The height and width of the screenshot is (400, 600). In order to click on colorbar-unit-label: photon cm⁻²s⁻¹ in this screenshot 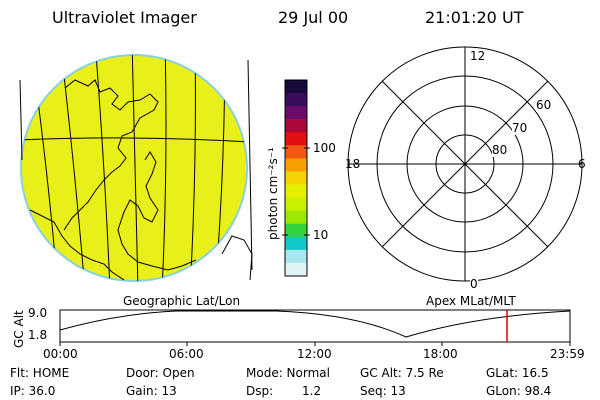, I will do `click(273, 193)`.